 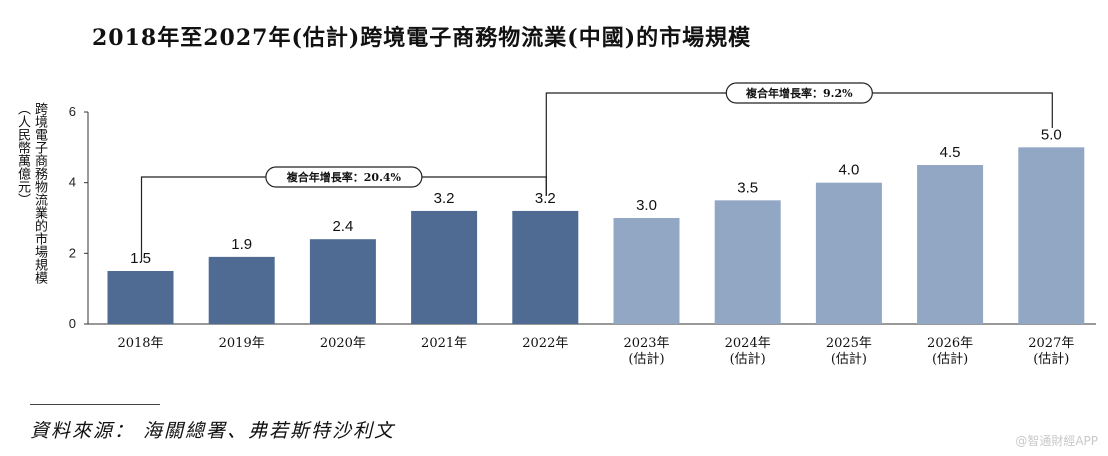 I want to click on source-divider, so click(x=95, y=404).